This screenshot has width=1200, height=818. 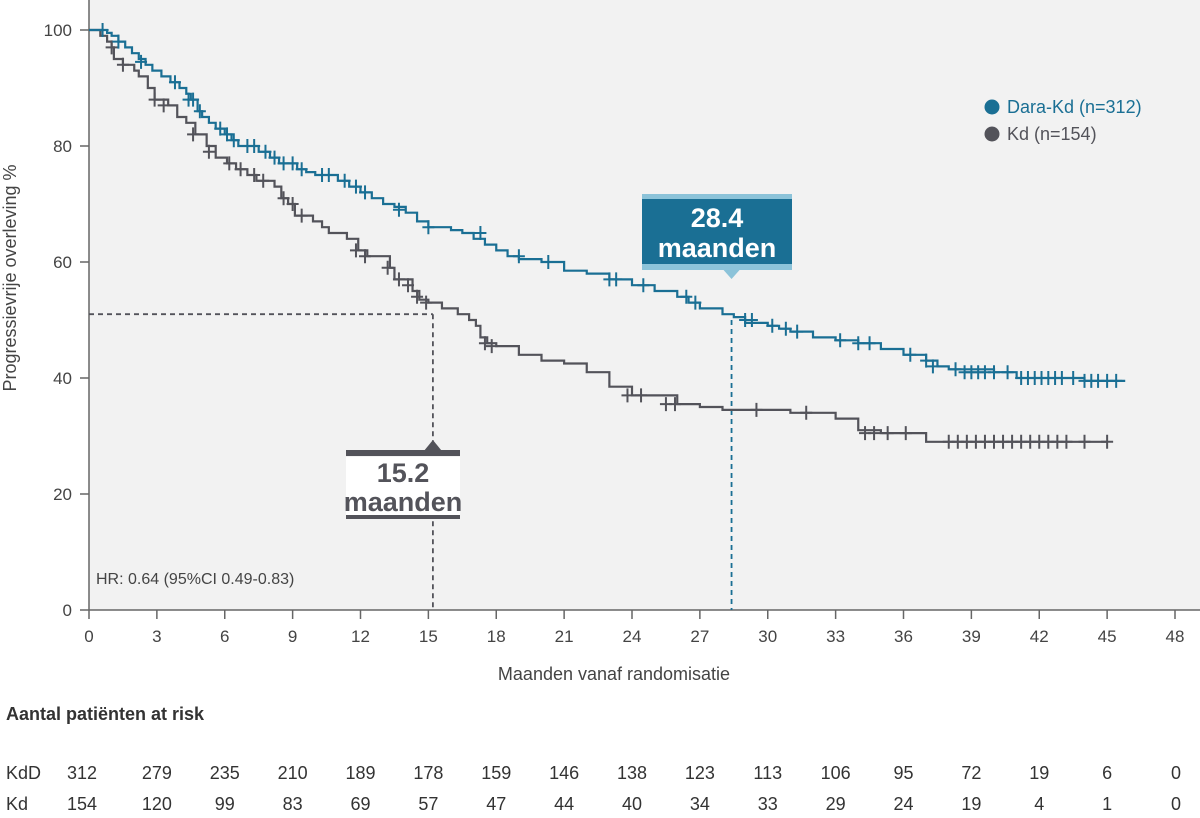 What do you see at coordinates (17, 804) in the screenshot?
I see `risk-row-label: Kd` at bounding box center [17, 804].